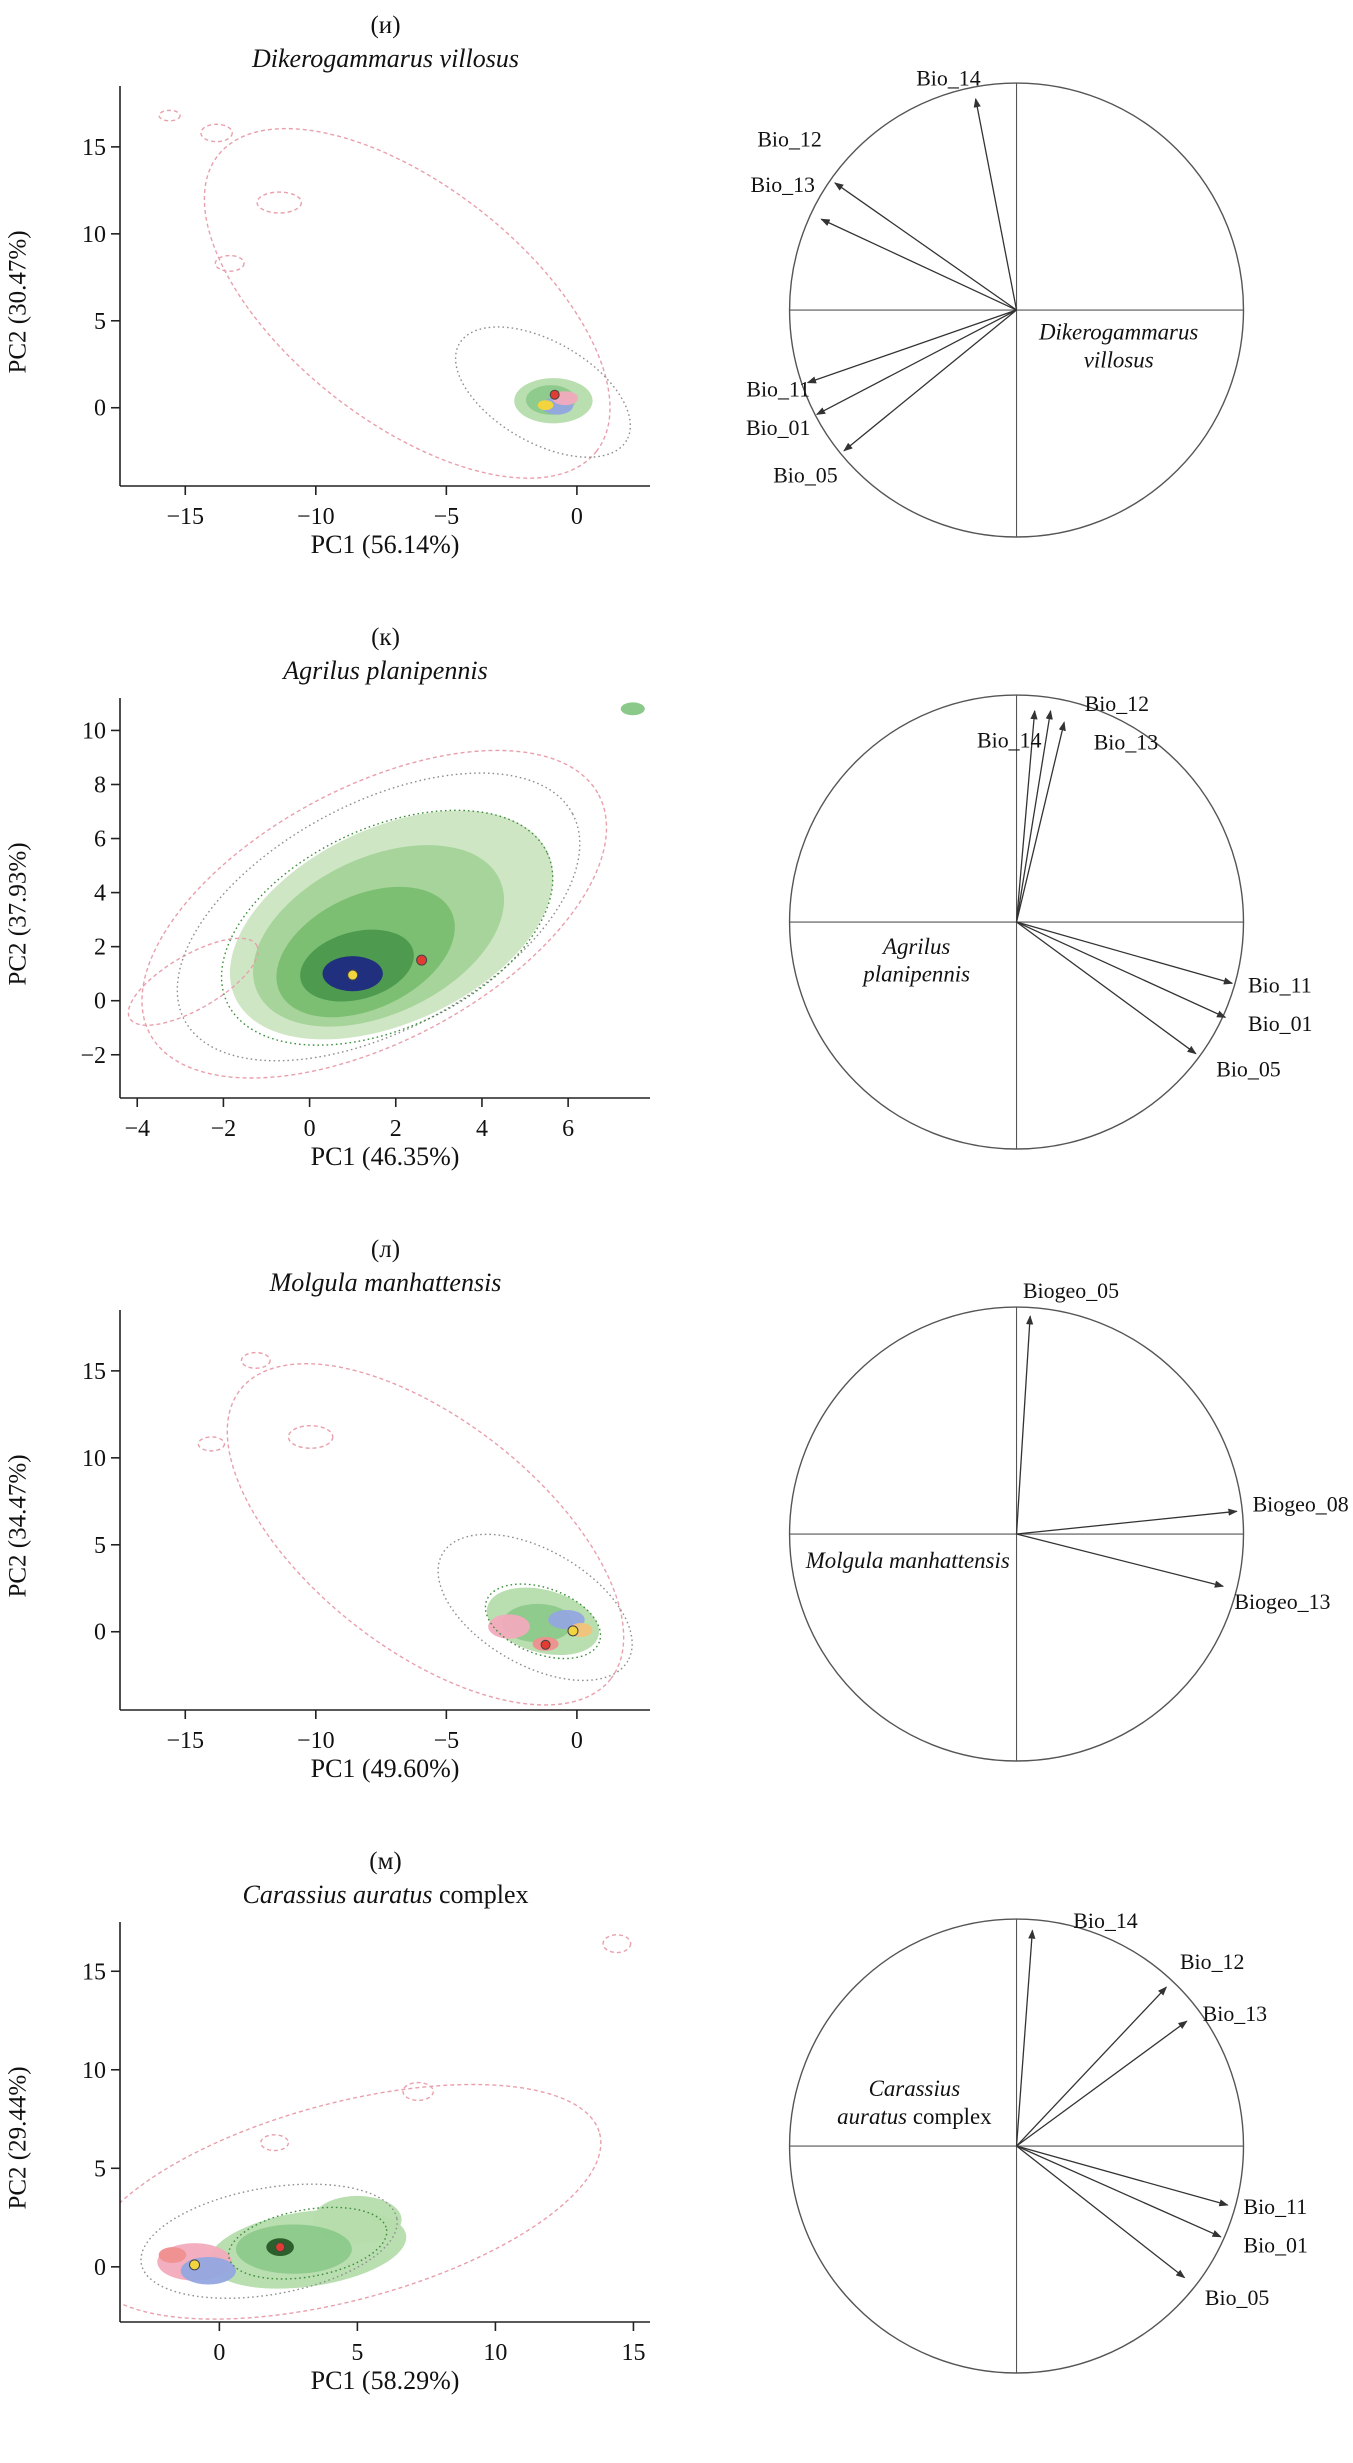  I want to click on pca-plot-wrap: PC2 (34.47%) −15 −10 −5 0 0 5 10 15, so click(349, 1527).